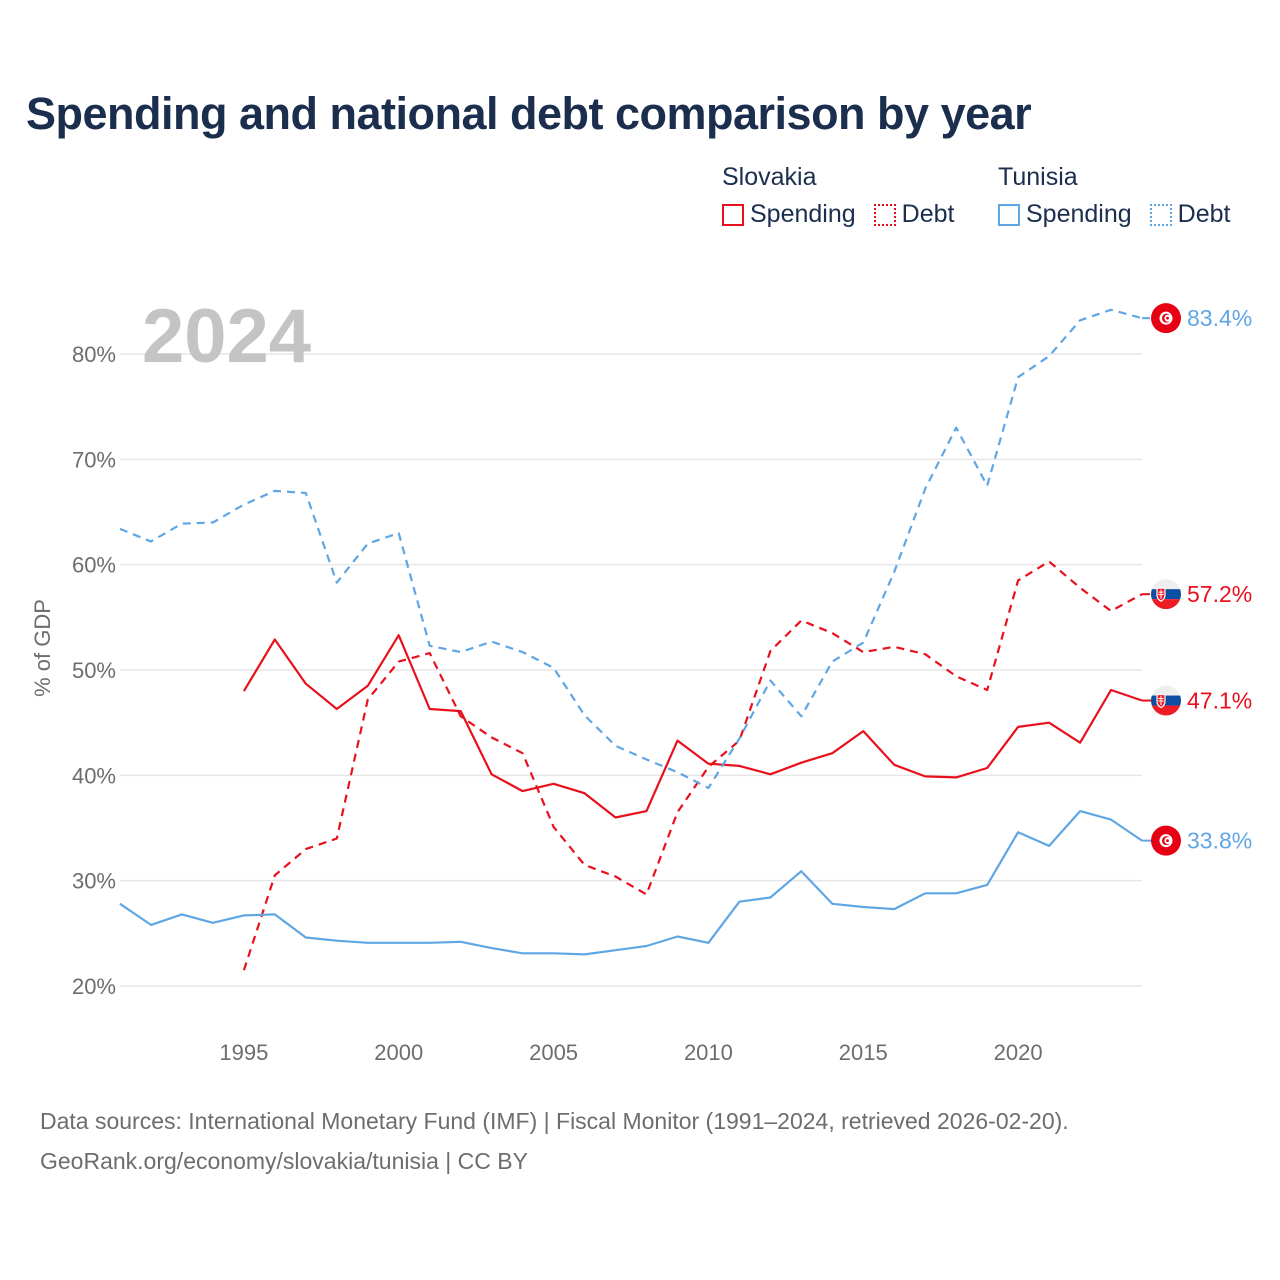 This screenshot has height=1280, width=1280. I want to click on legend-item-tunisia-spending: Spending, so click(1065, 214).